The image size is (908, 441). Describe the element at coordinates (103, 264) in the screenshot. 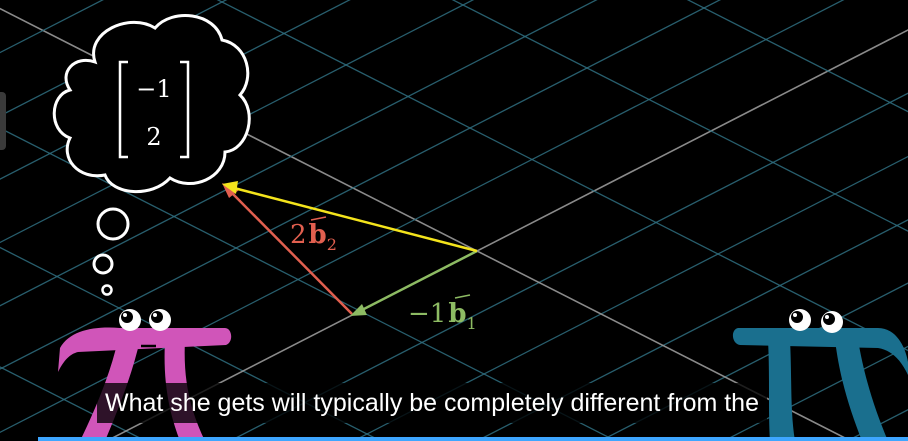

I see `thought-dot-medium-icon` at that location.